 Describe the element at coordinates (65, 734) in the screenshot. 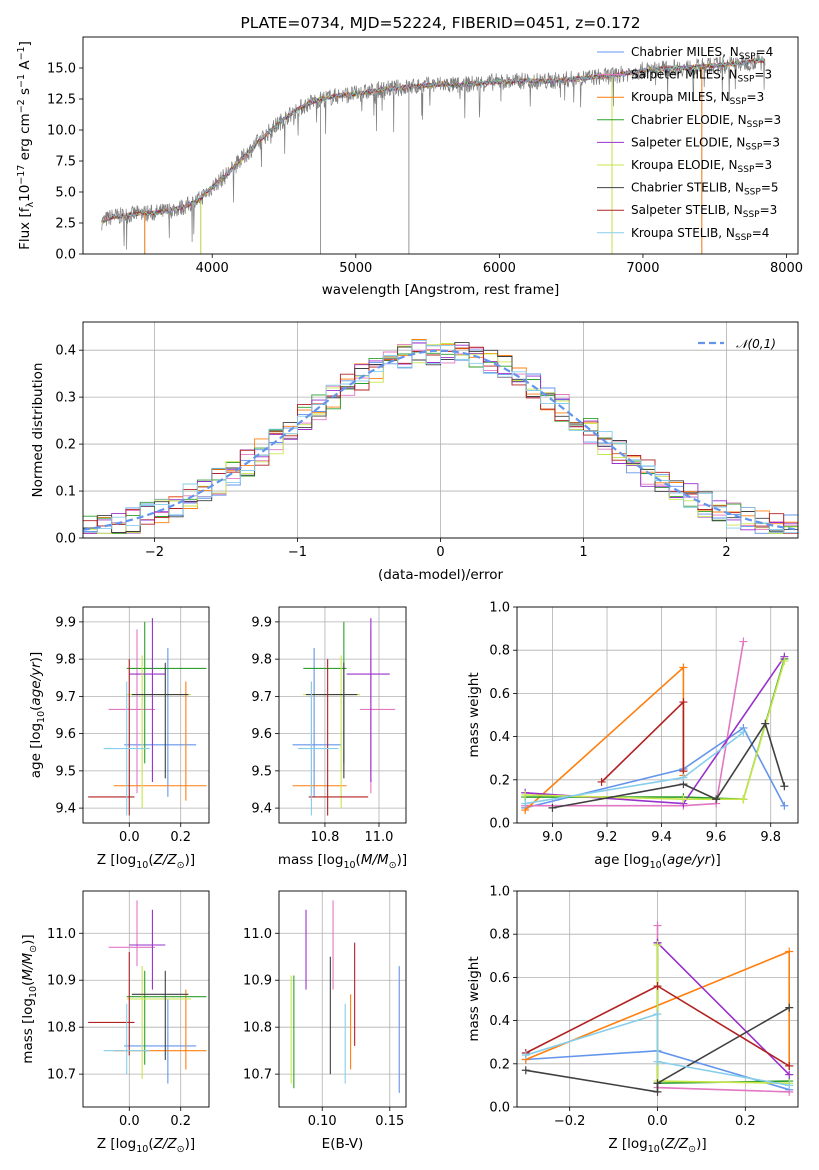

I see `y-tick-label: 9.6` at that location.